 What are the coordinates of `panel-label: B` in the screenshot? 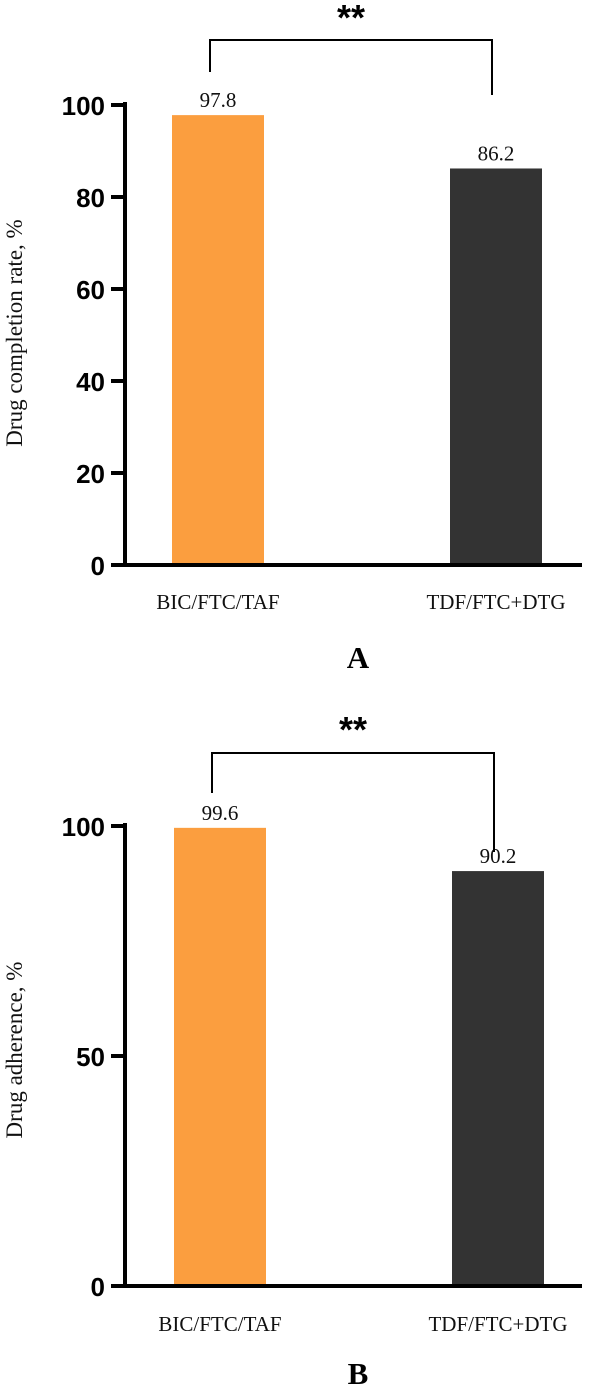 It's located at (358, 1373).